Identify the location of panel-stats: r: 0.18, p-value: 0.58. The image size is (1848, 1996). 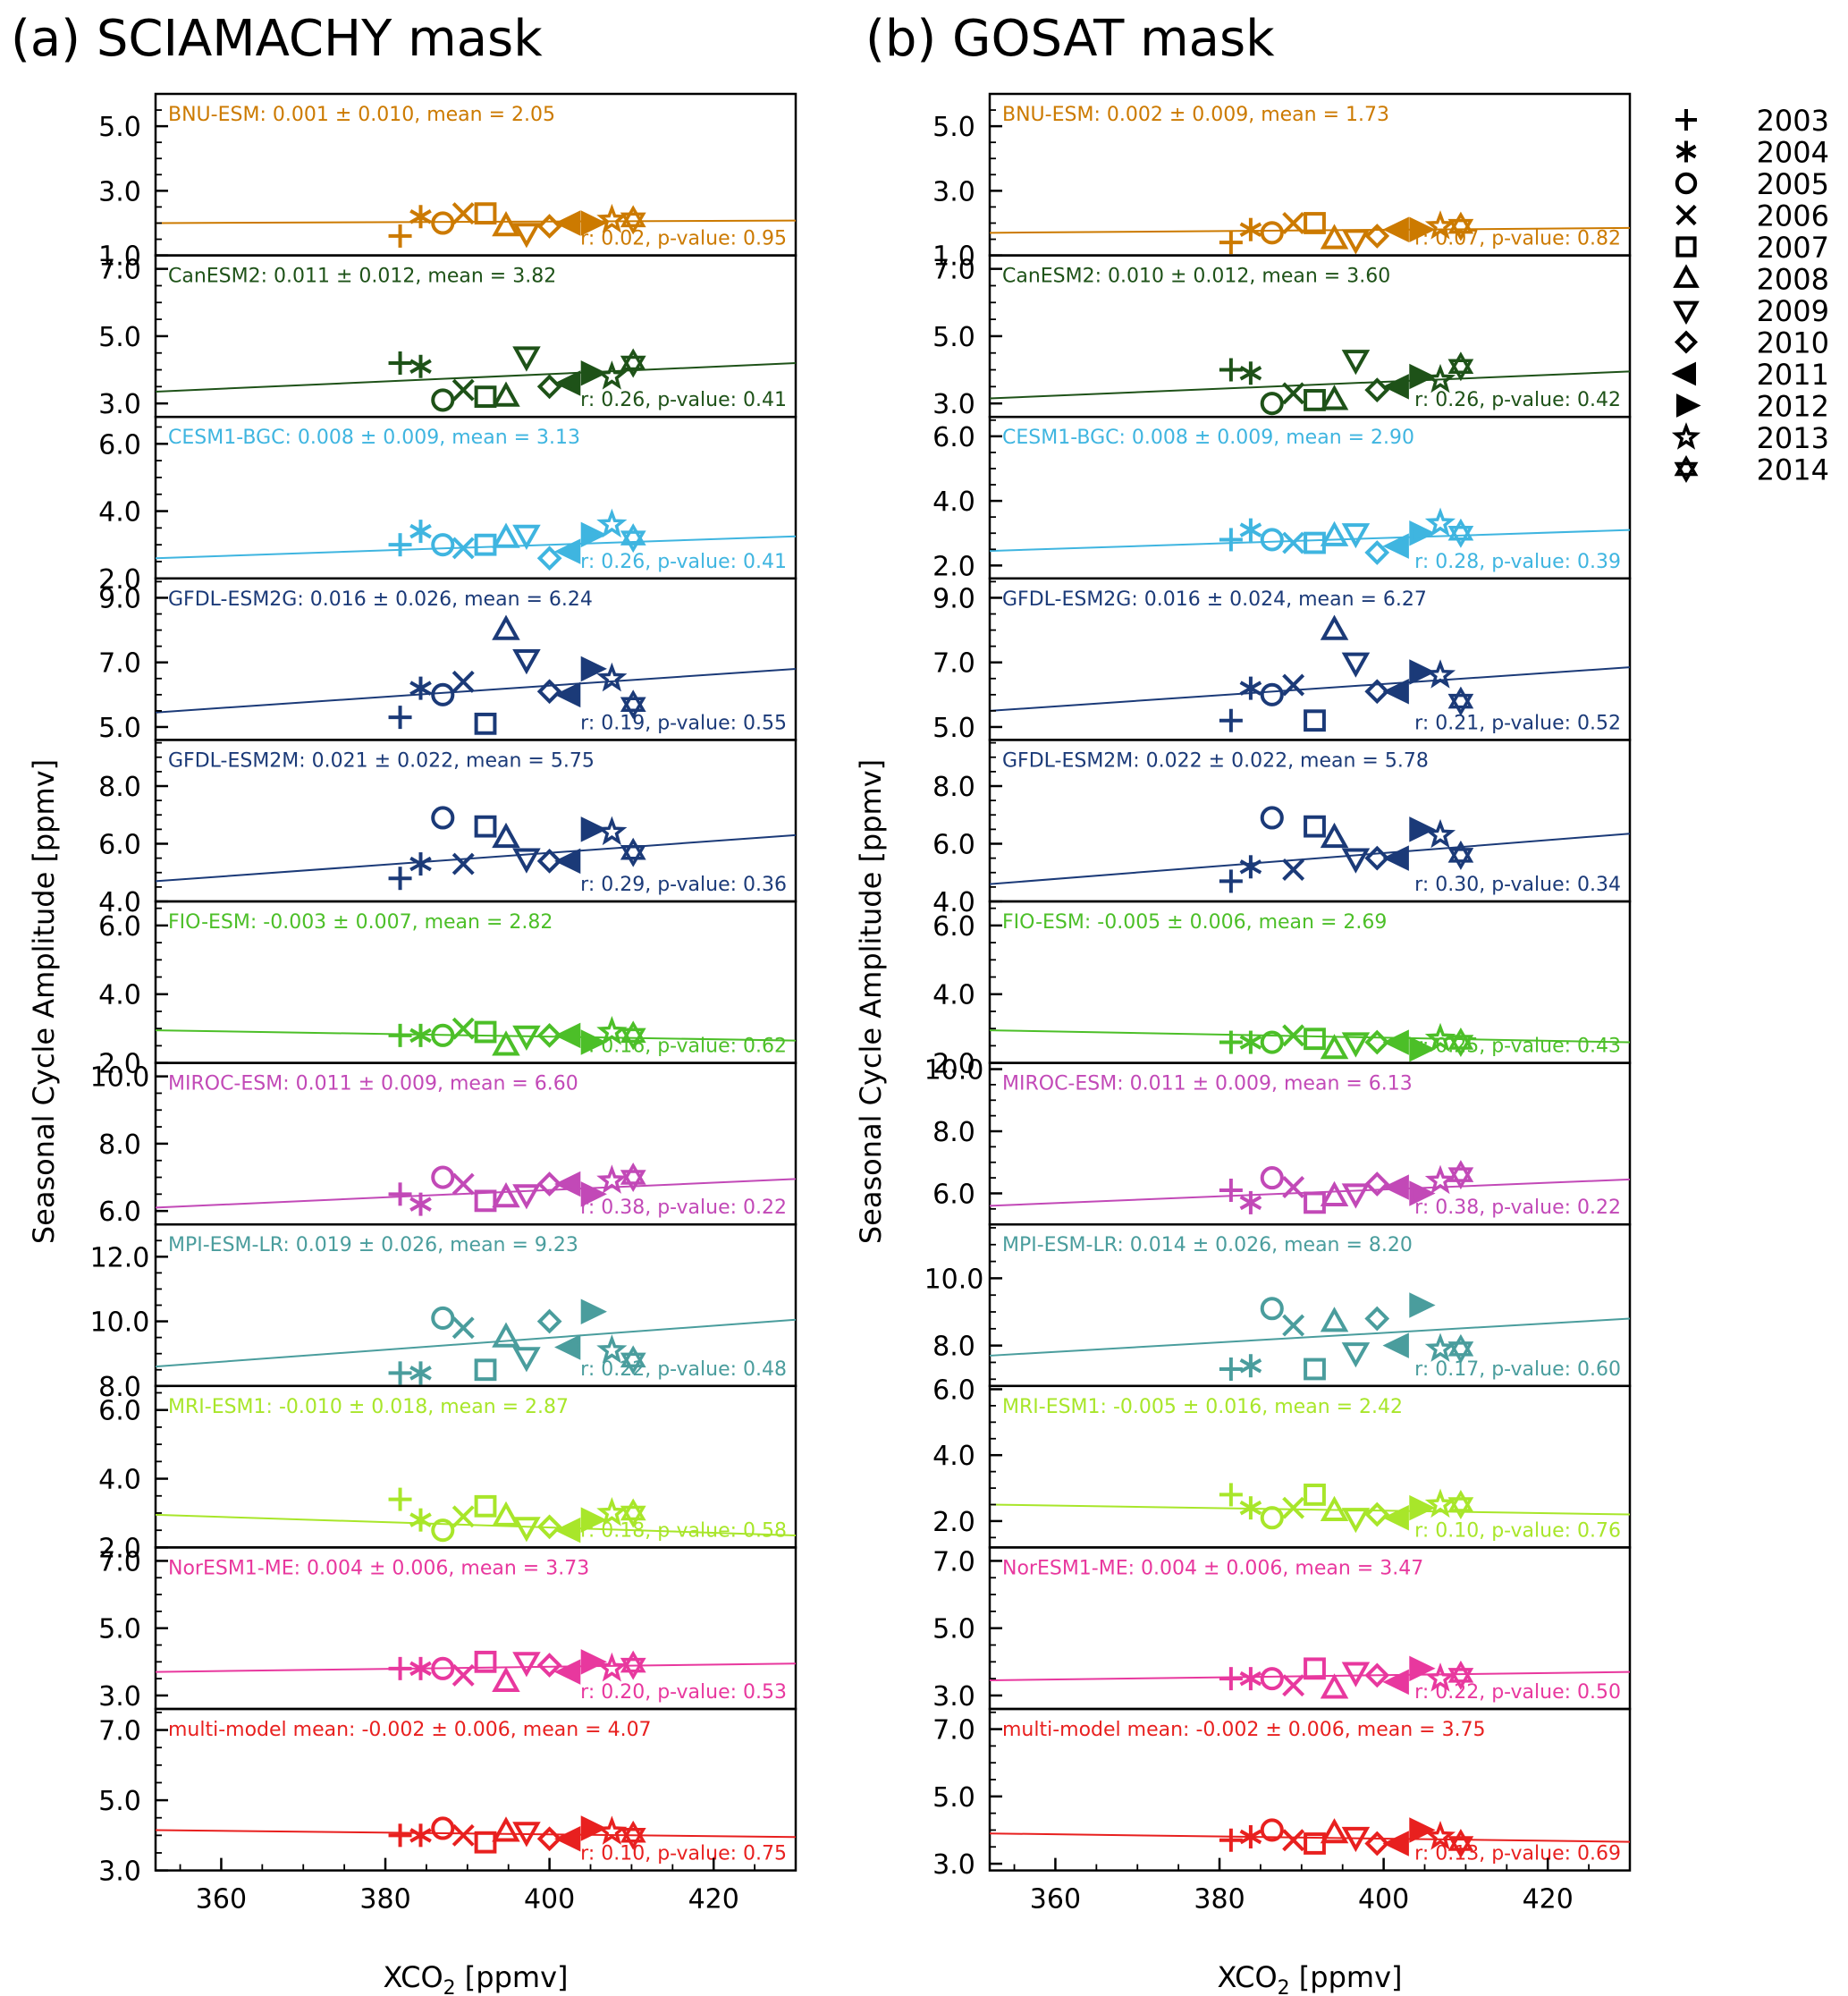
(683, 1530).